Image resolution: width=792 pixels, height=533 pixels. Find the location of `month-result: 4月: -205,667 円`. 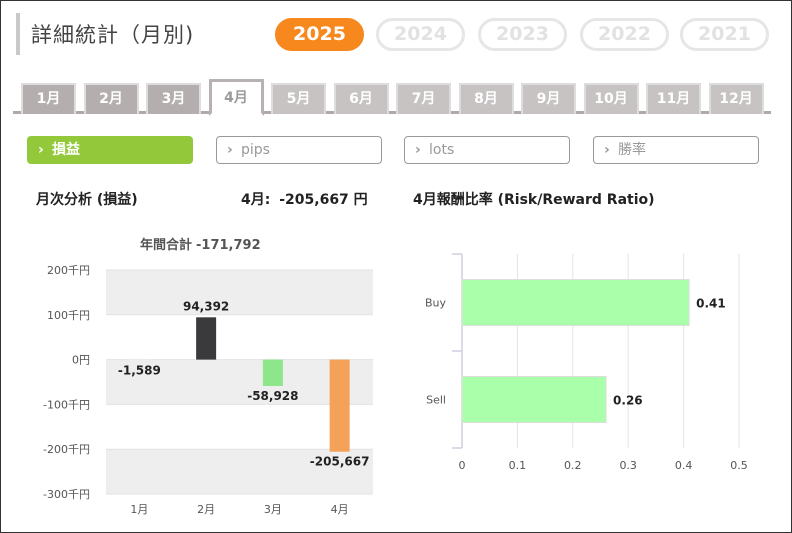

month-result: 4月: -205,667 円 is located at coordinates (304, 199).